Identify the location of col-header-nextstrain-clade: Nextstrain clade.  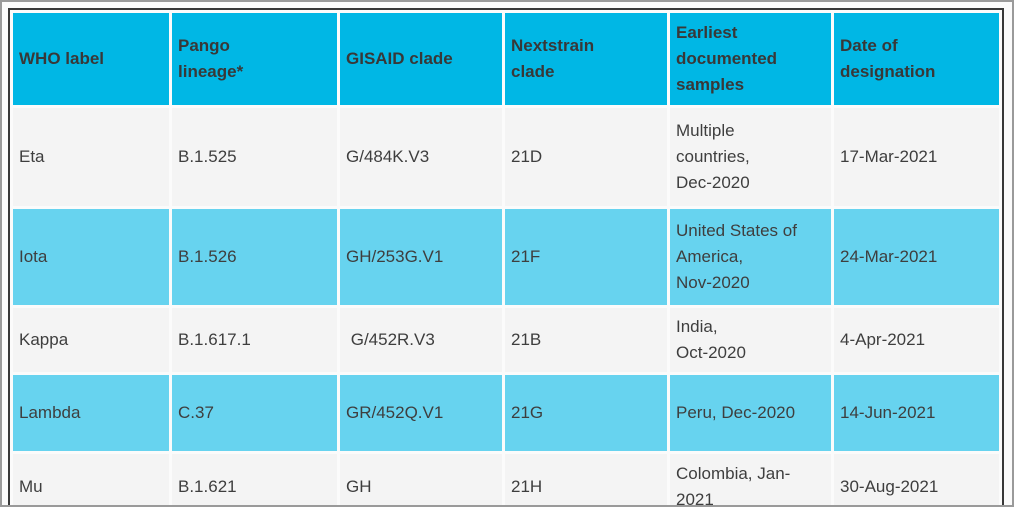
(586, 59).